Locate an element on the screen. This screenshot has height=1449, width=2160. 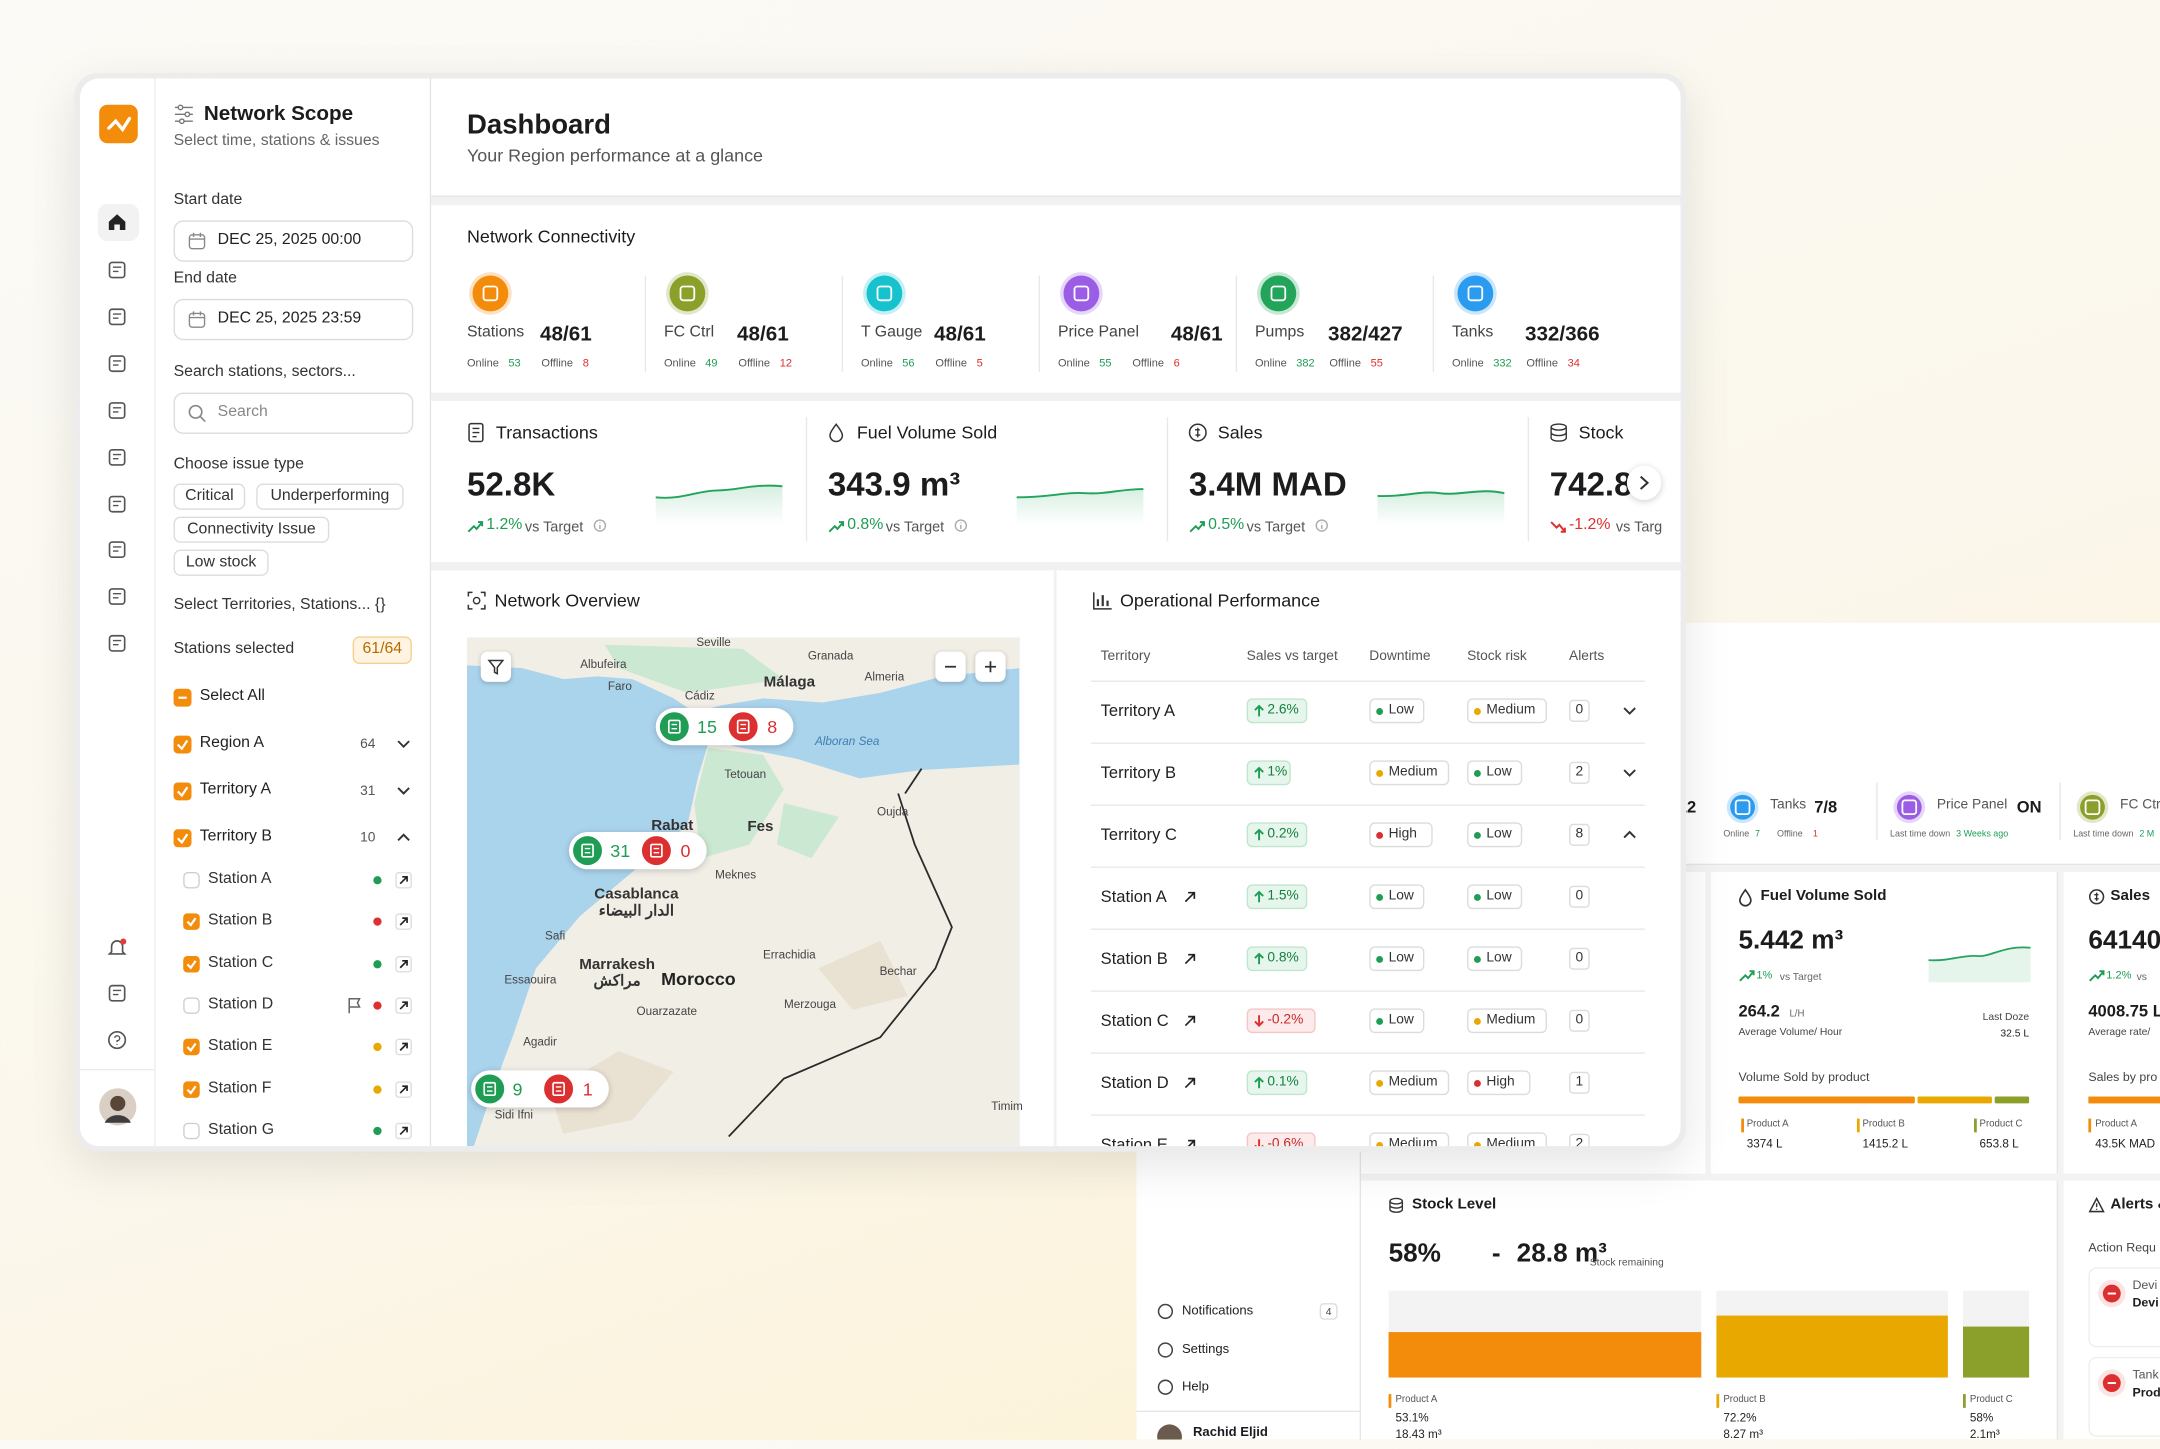
kpi-card: Stock 742.8 -1.2%vs Target is located at coordinates (1588, 481).